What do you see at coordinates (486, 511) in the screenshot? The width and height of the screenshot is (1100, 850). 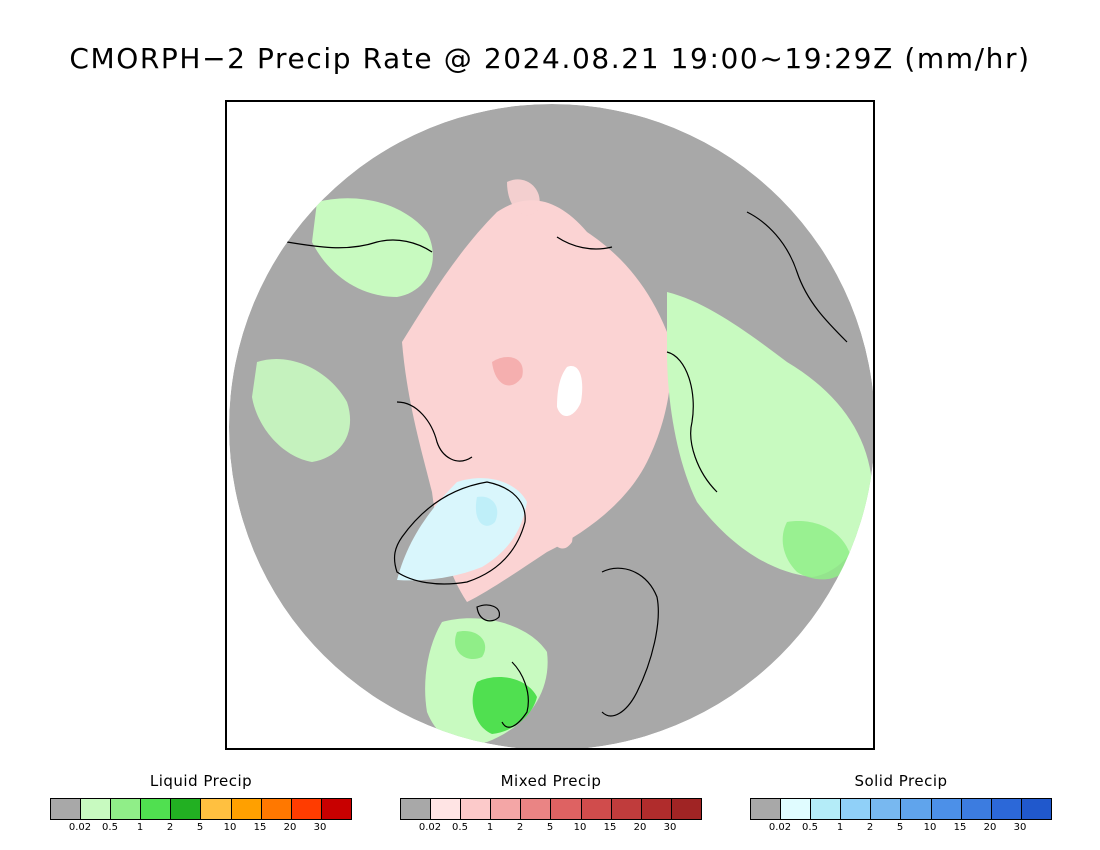 I see `solid-precip-greenland-core` at bounding box center [486, 511].